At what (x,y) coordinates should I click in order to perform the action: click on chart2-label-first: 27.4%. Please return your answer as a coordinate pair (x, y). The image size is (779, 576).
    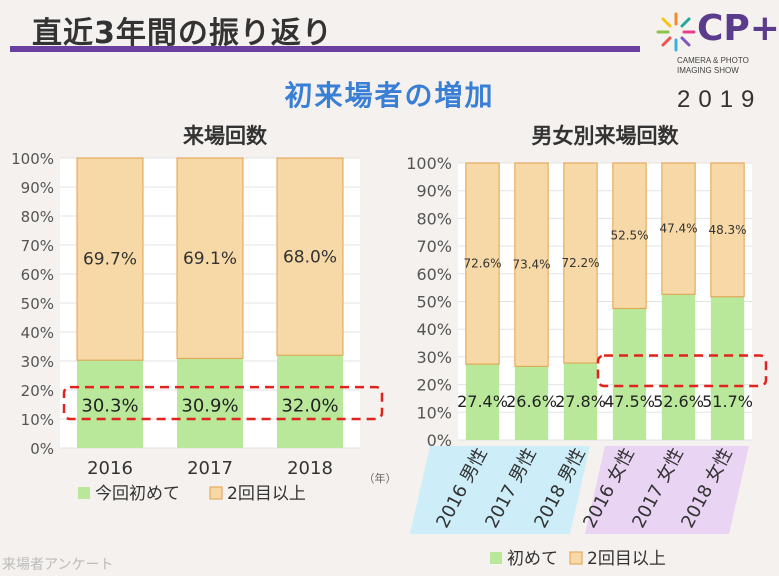
    Looking at the image, I should click on (482, 401).